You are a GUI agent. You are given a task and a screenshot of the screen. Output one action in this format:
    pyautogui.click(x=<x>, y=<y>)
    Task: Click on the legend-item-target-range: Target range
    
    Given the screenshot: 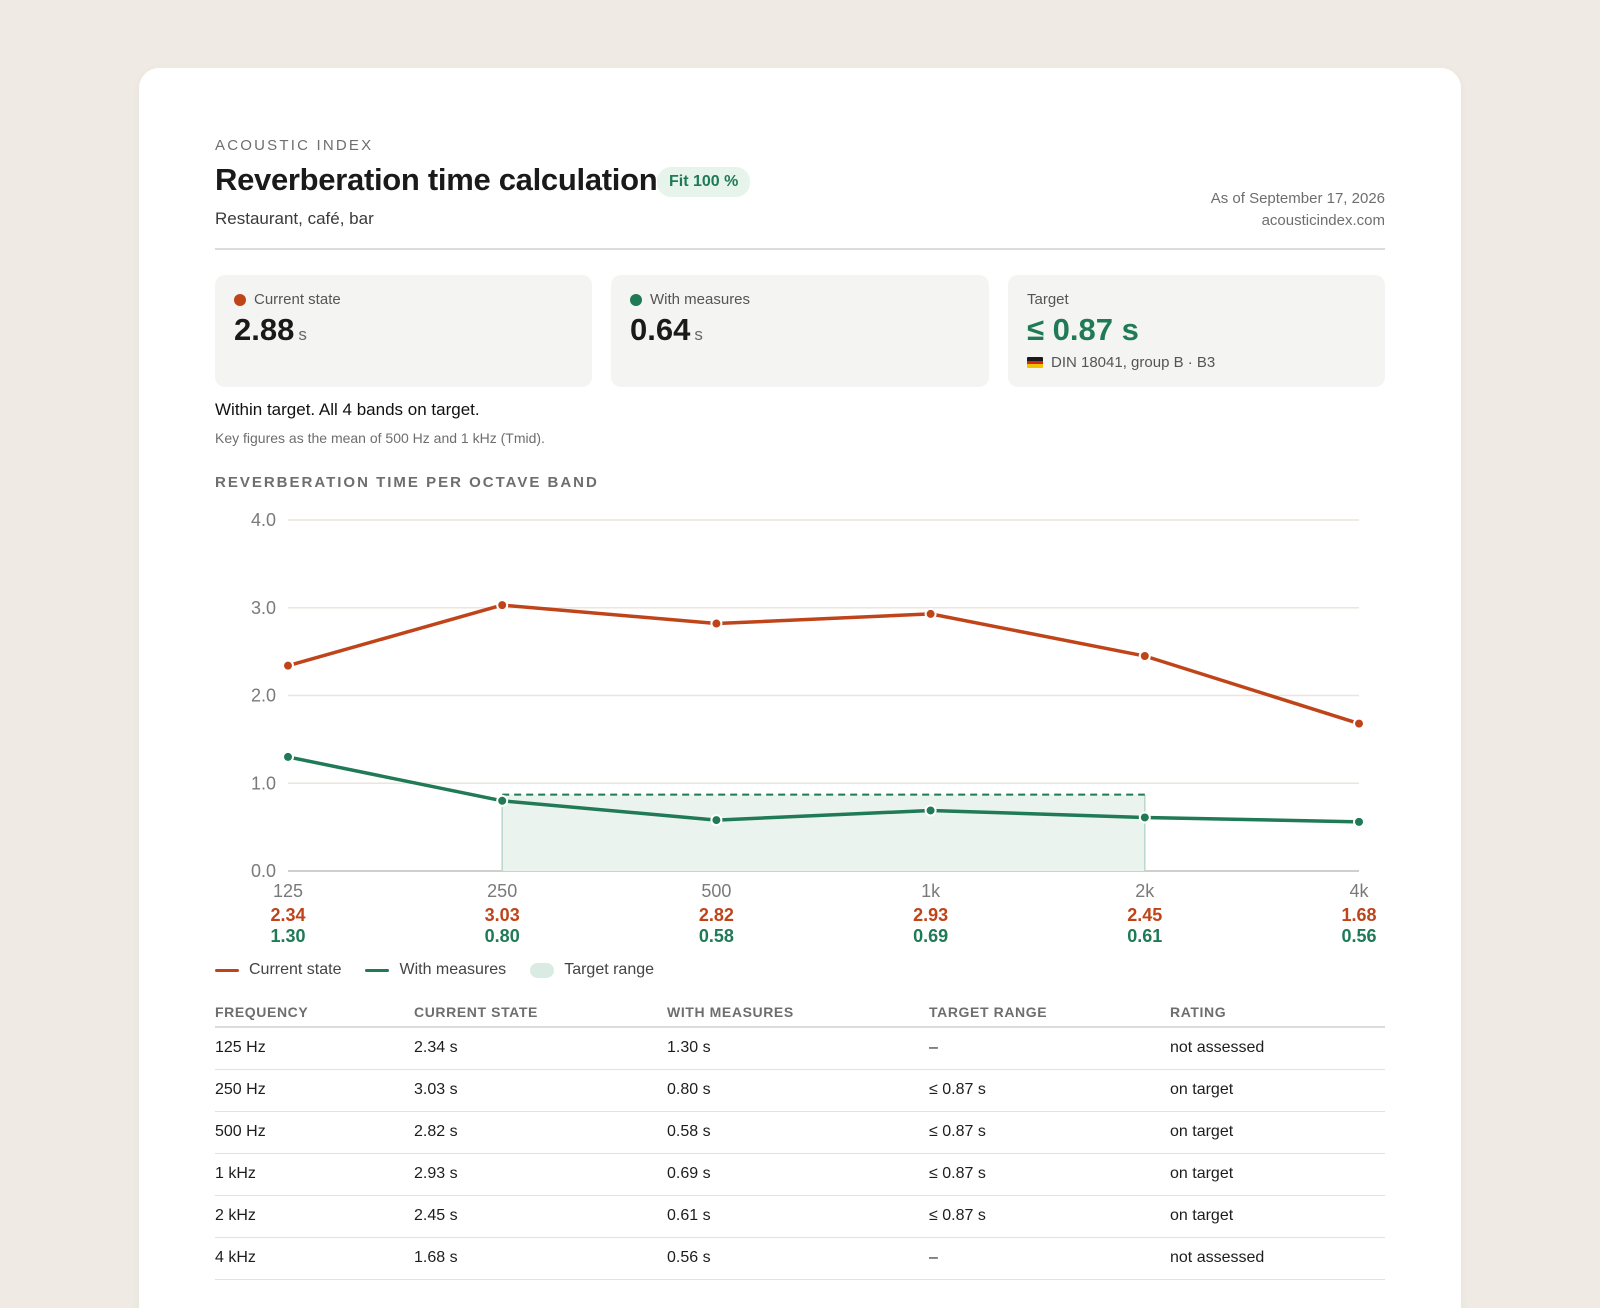 What is the action you would take?
    pyautogui.click(x=592, y=970)
    